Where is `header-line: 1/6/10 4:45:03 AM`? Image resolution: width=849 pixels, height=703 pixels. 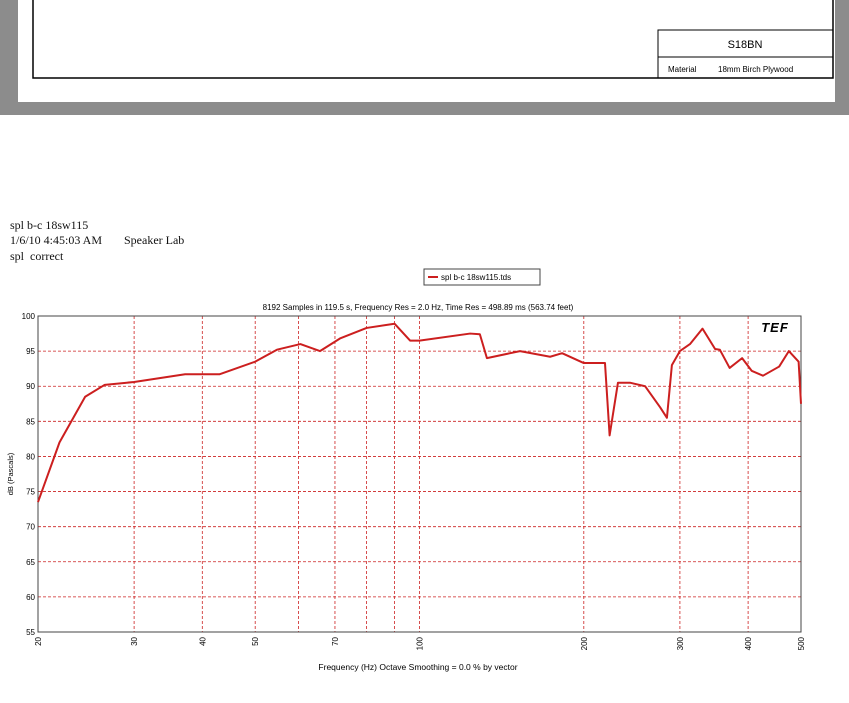 header-line: 1/6/10 4:45:03 AM is located at coordinates (56, 240).